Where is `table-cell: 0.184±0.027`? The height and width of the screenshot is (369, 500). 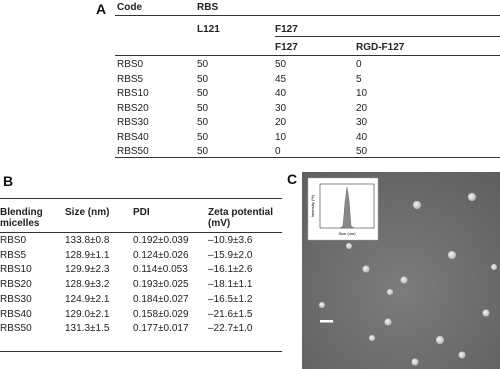
table-cell: 0.184±0.027 is located at coordinates (161, 299).